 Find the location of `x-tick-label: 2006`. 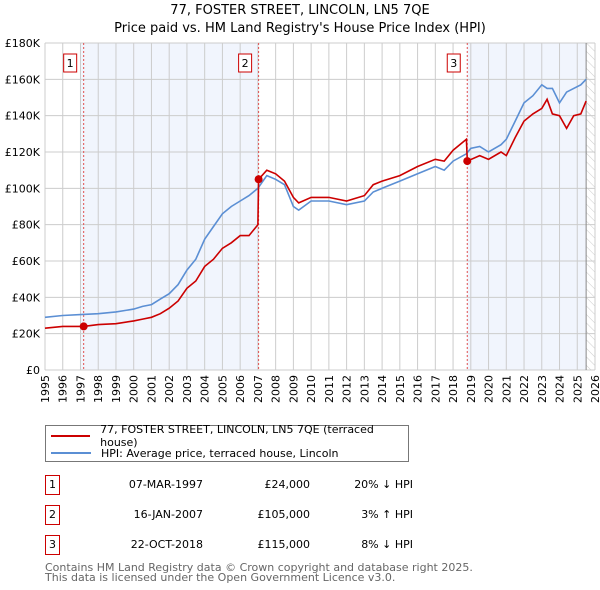

x-tick-label: 2006 is located at coordinates (240, 389).